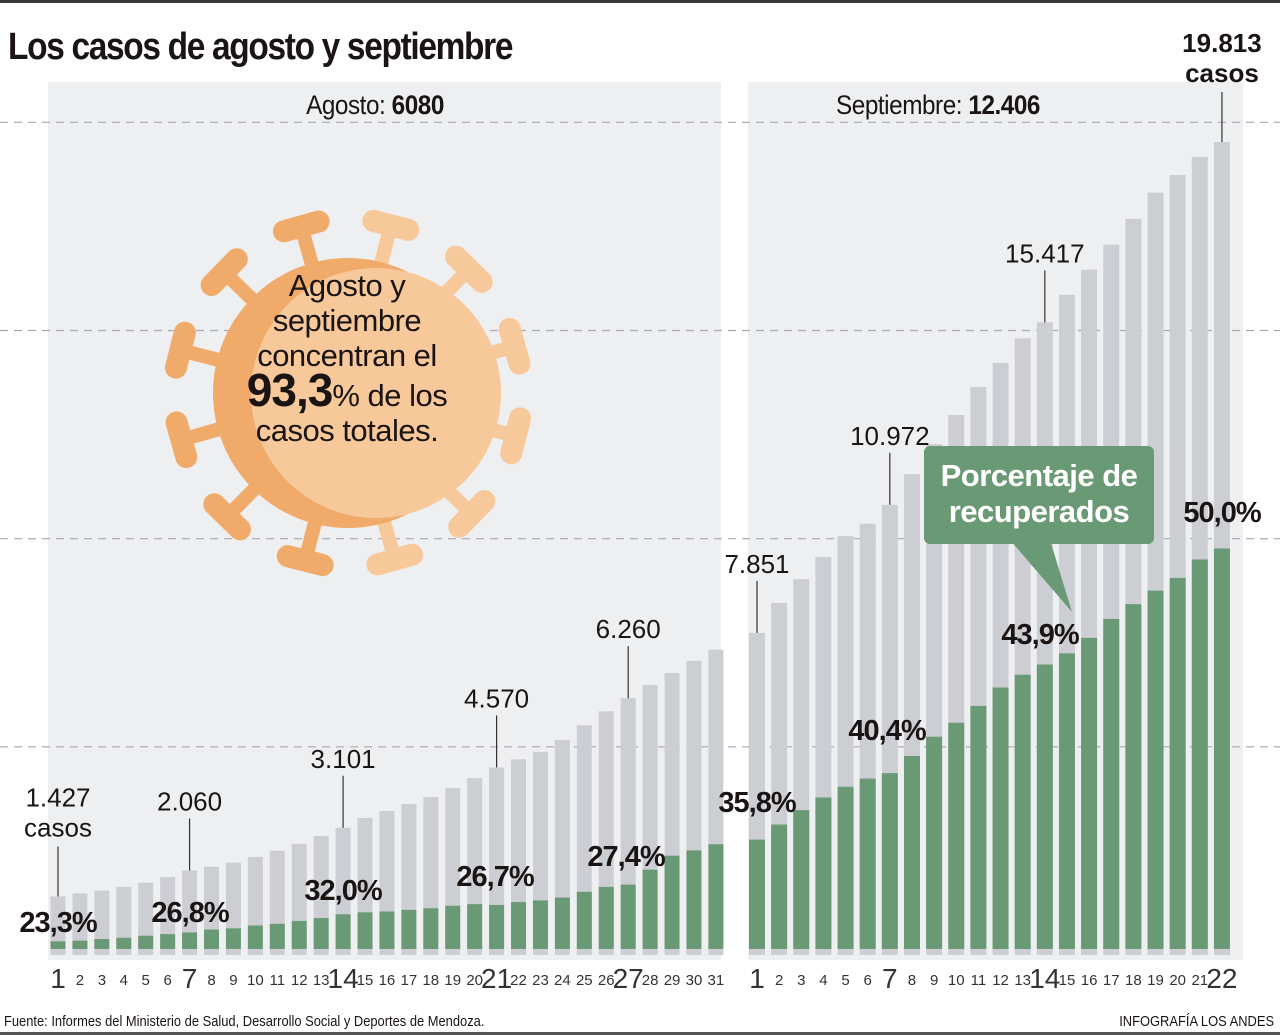 The width and height of the screenshot is (1280, 1035). What do you see at coordinates (562, 980) in the screenshot?
I see `x-tick-label: 24` at bounding box center [562, 980].